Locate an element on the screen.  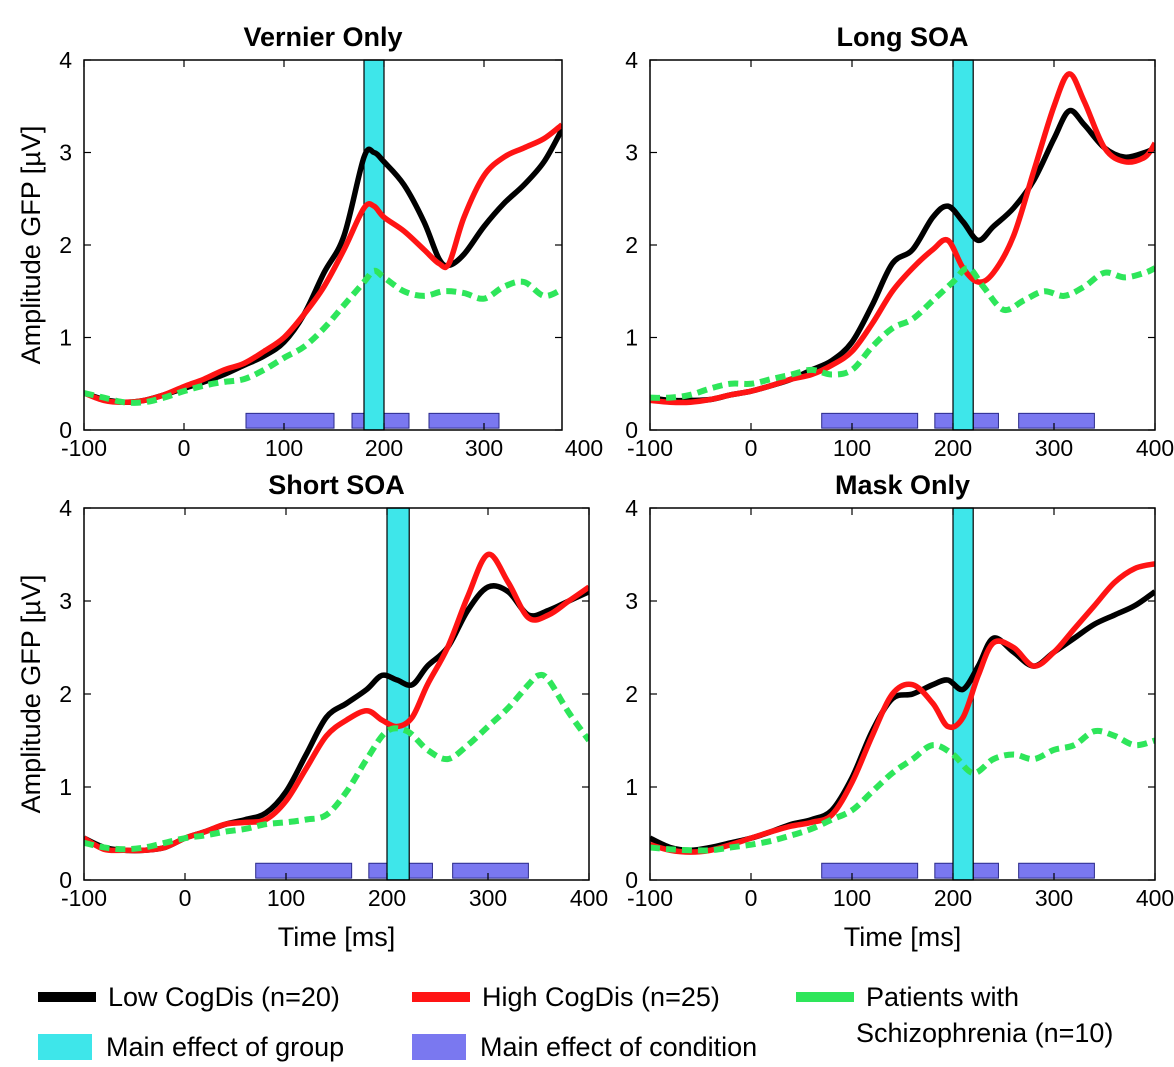
legend-label-condition: Main effect of condition is located at coordinates (619, 1046).